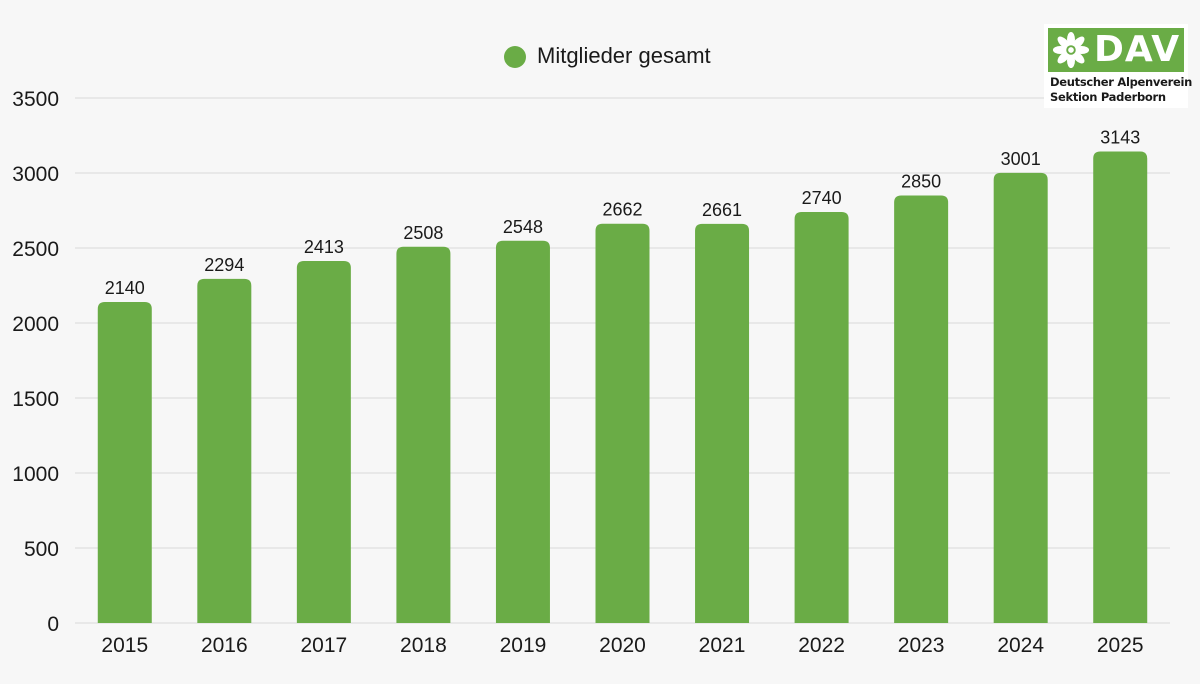 The width and height of the screenshot is (1200, 684). What do you see at coordinates (1120, 645) in the screenshot?
I see `x-tick-label-2025: 2025` at bounding box center [1120, 645].